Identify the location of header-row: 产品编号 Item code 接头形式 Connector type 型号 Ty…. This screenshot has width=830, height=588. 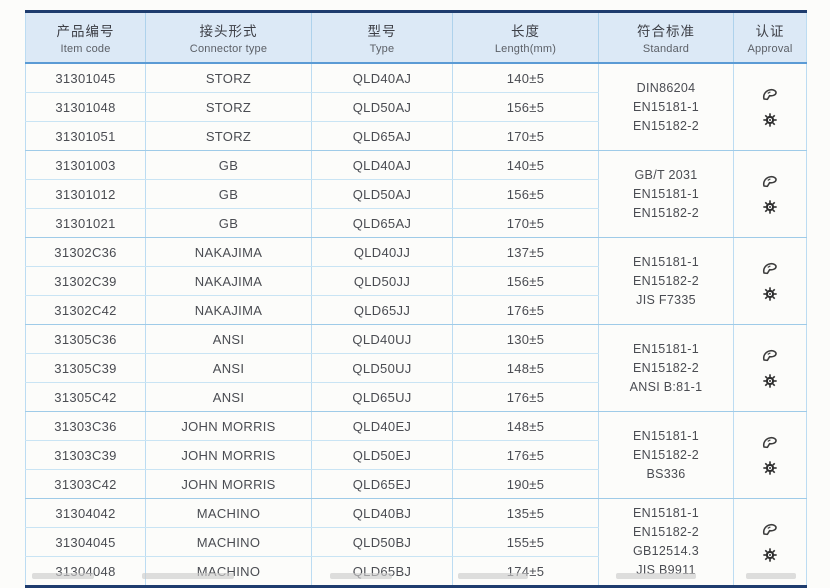
(416, 37).